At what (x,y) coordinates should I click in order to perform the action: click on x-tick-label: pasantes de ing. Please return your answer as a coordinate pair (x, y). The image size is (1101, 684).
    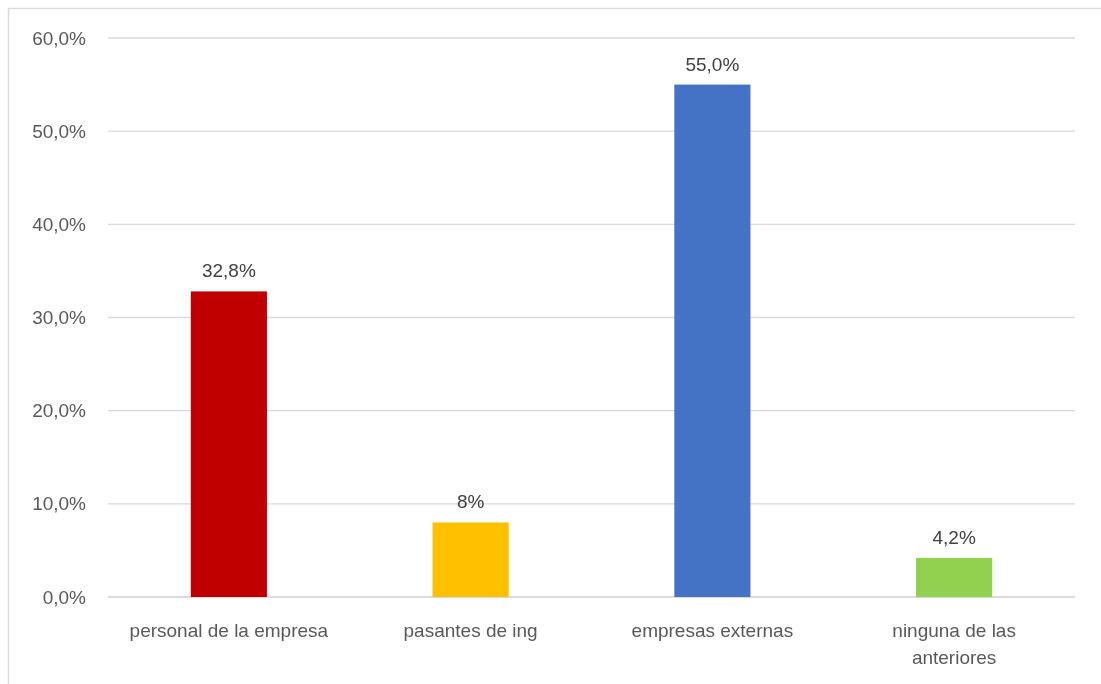
    Looking at the image, I should click on (470, 630).